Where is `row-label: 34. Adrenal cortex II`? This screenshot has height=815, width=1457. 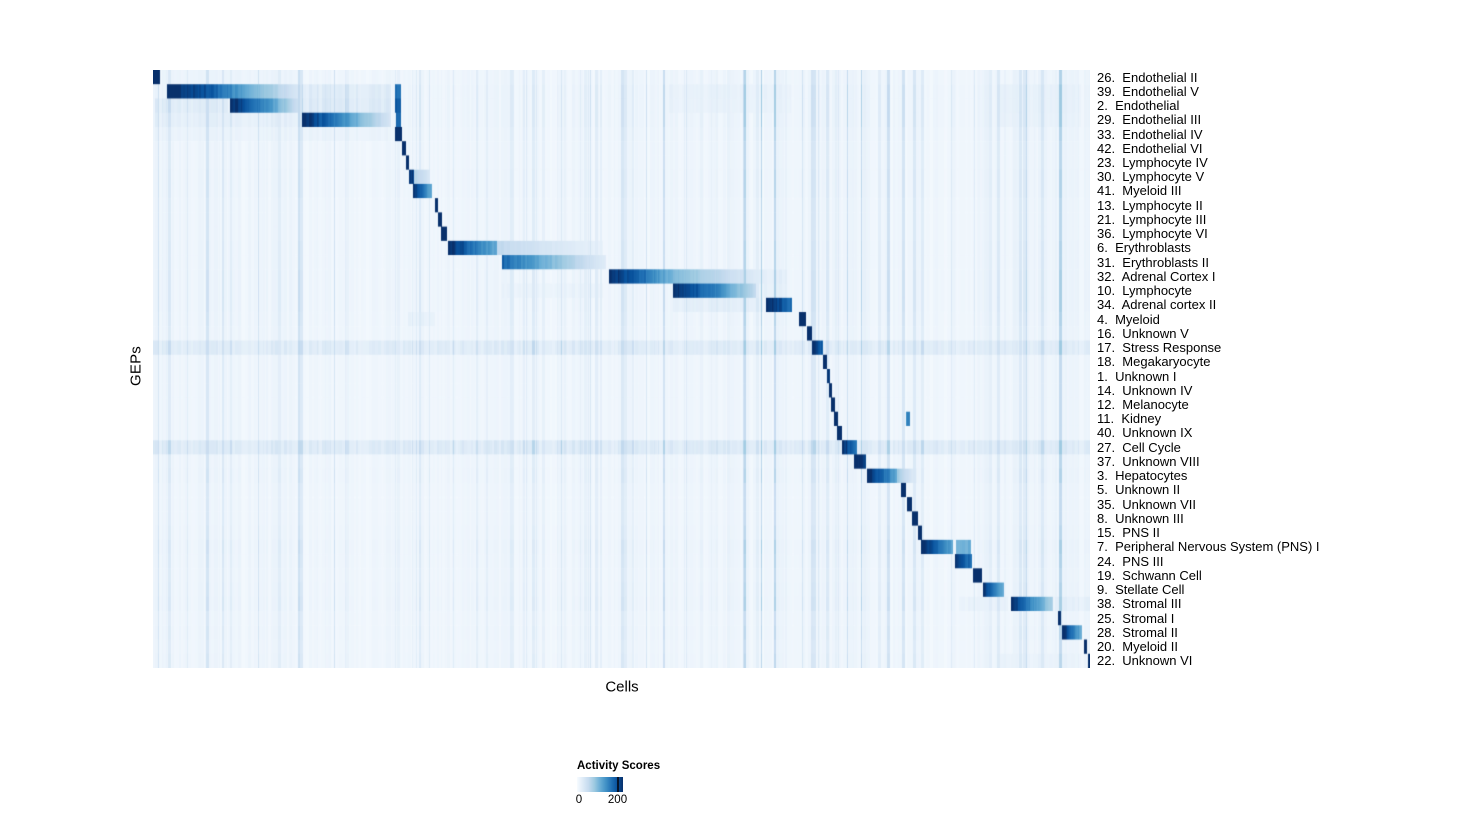
row-label: 34. Adrenal cortex II is located at coordinates (1157, 305).